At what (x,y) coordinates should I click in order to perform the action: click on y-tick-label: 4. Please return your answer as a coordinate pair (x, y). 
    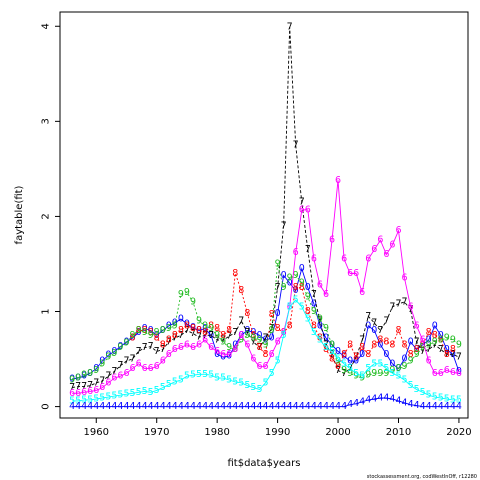
    Looking at the image, I should click on (46, 26).